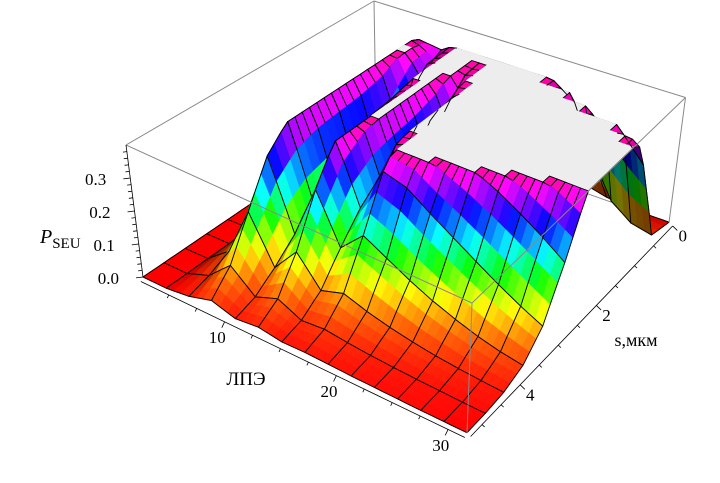 The height and width of the screenshot is (483, 720). I want to click on y-axis-title: s,мкм, so click(635, 340).